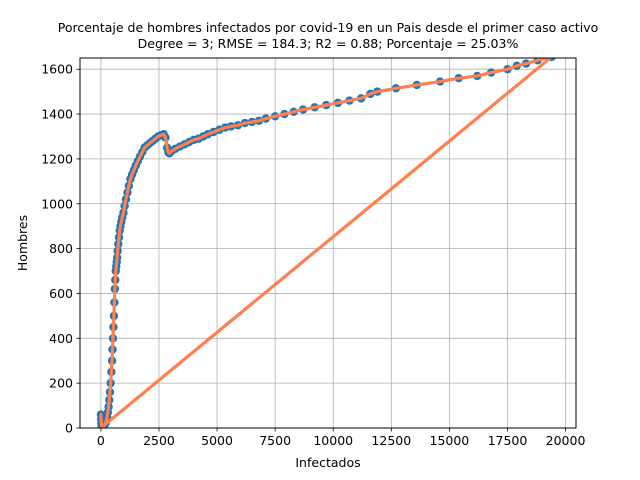 The height and width of the screenshot is (480, 640). I want to click on y-tick-label: 600, so click(61, 293).